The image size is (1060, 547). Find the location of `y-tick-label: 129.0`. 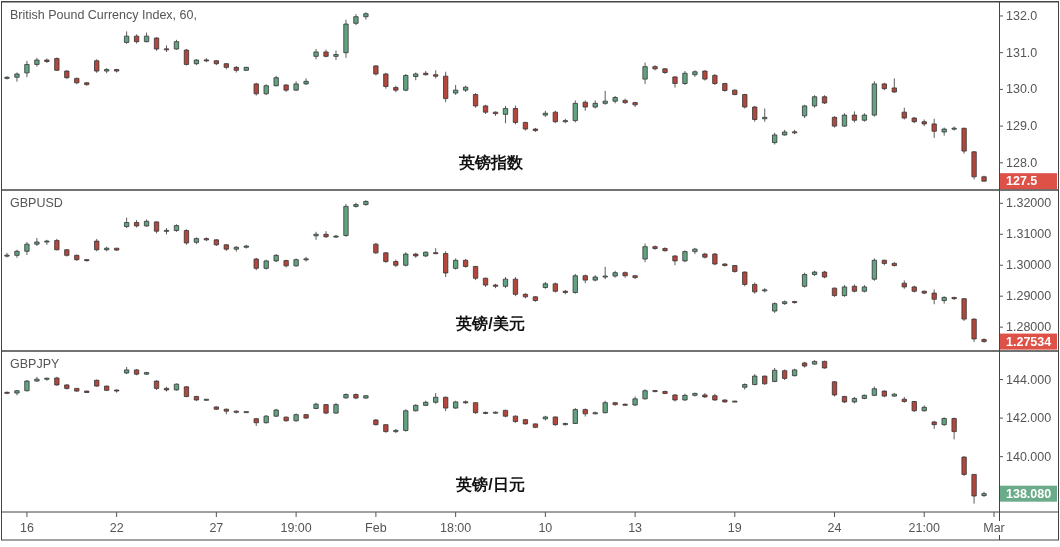

y-tick-label: 129.0 is located at coordinates (1022, 126).